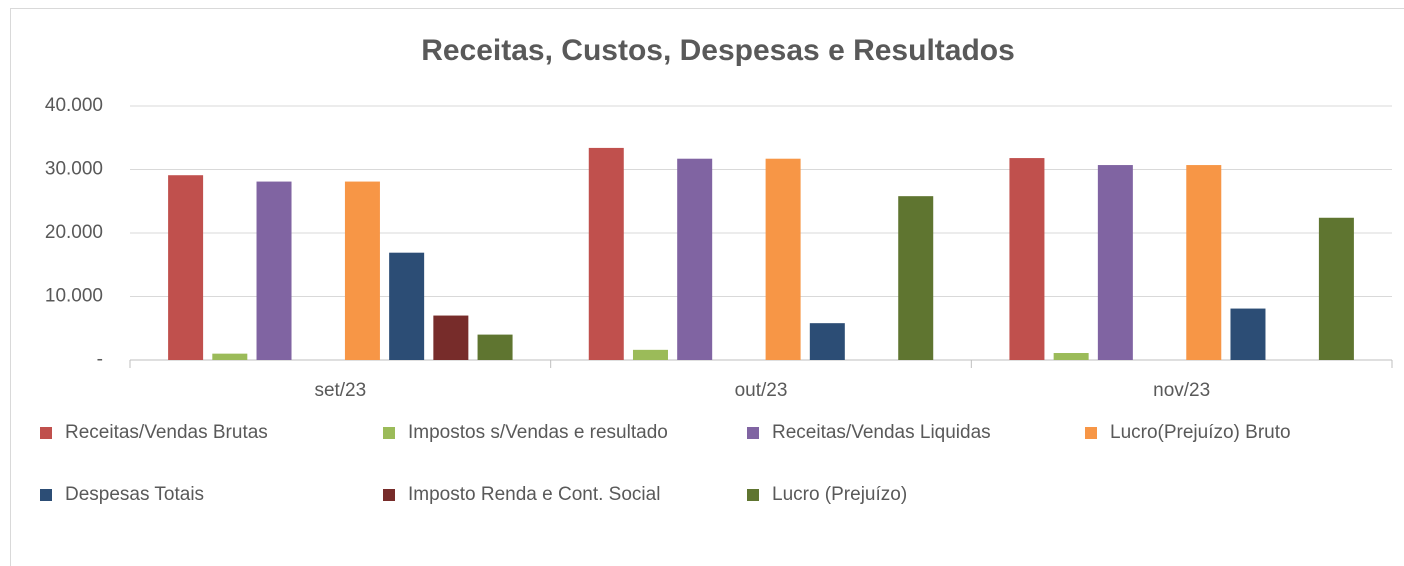 The height and width of the screenshot is (566, 1404). Describe the element at coordinates (74, 232) in the screenshot. I see `y-tick-label: 20.000` at that location.